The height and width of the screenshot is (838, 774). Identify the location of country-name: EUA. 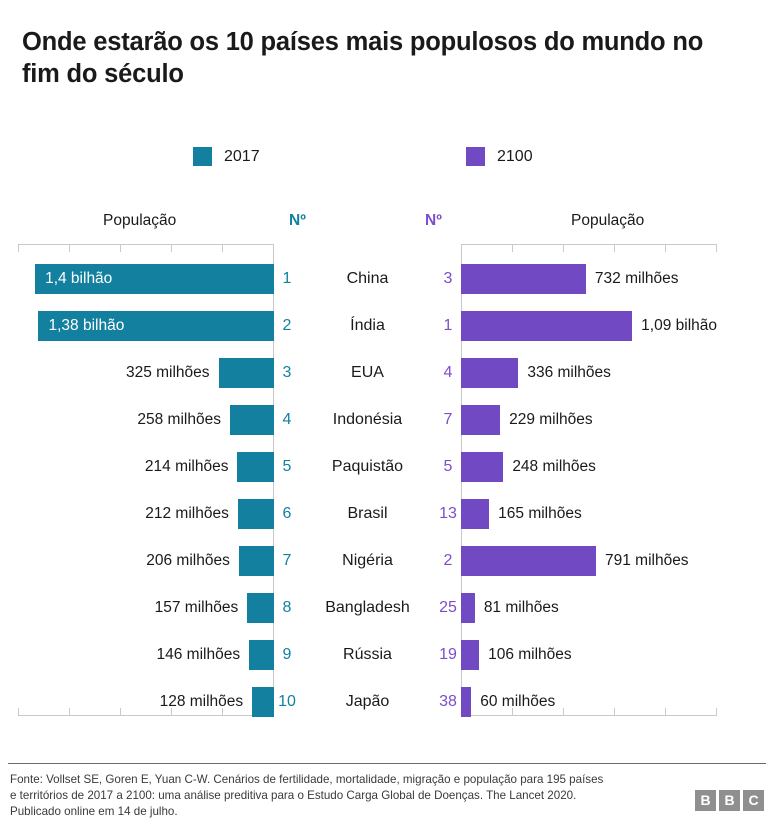
(367, 372).